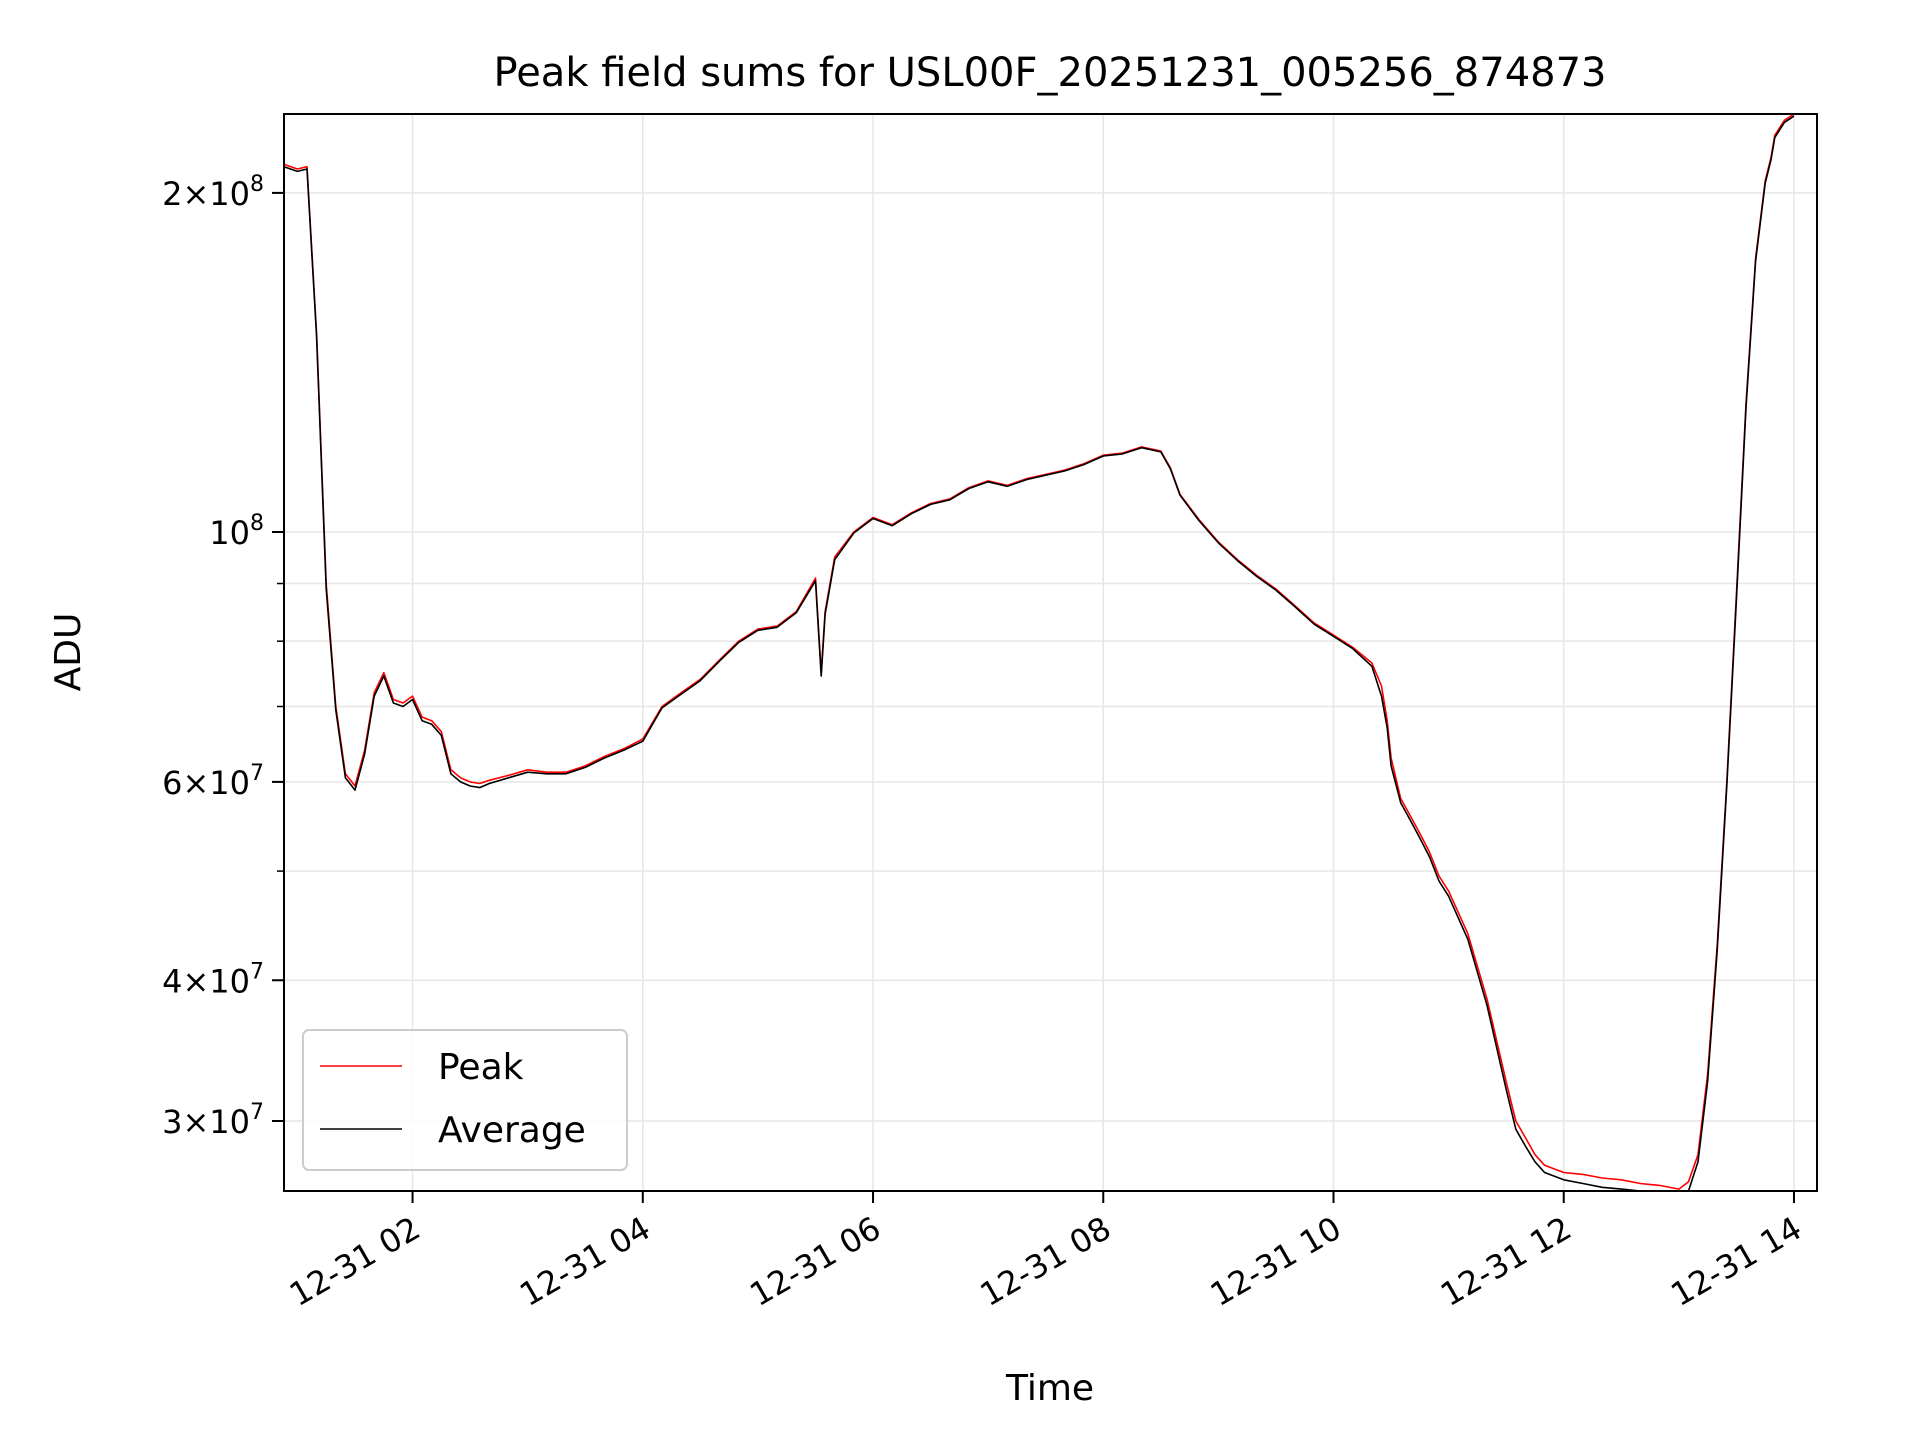  What do you see at coordinates (213, 781) in the screenshot?
I see `y-tick-label: 6×107` at bounding box center [213, 781].